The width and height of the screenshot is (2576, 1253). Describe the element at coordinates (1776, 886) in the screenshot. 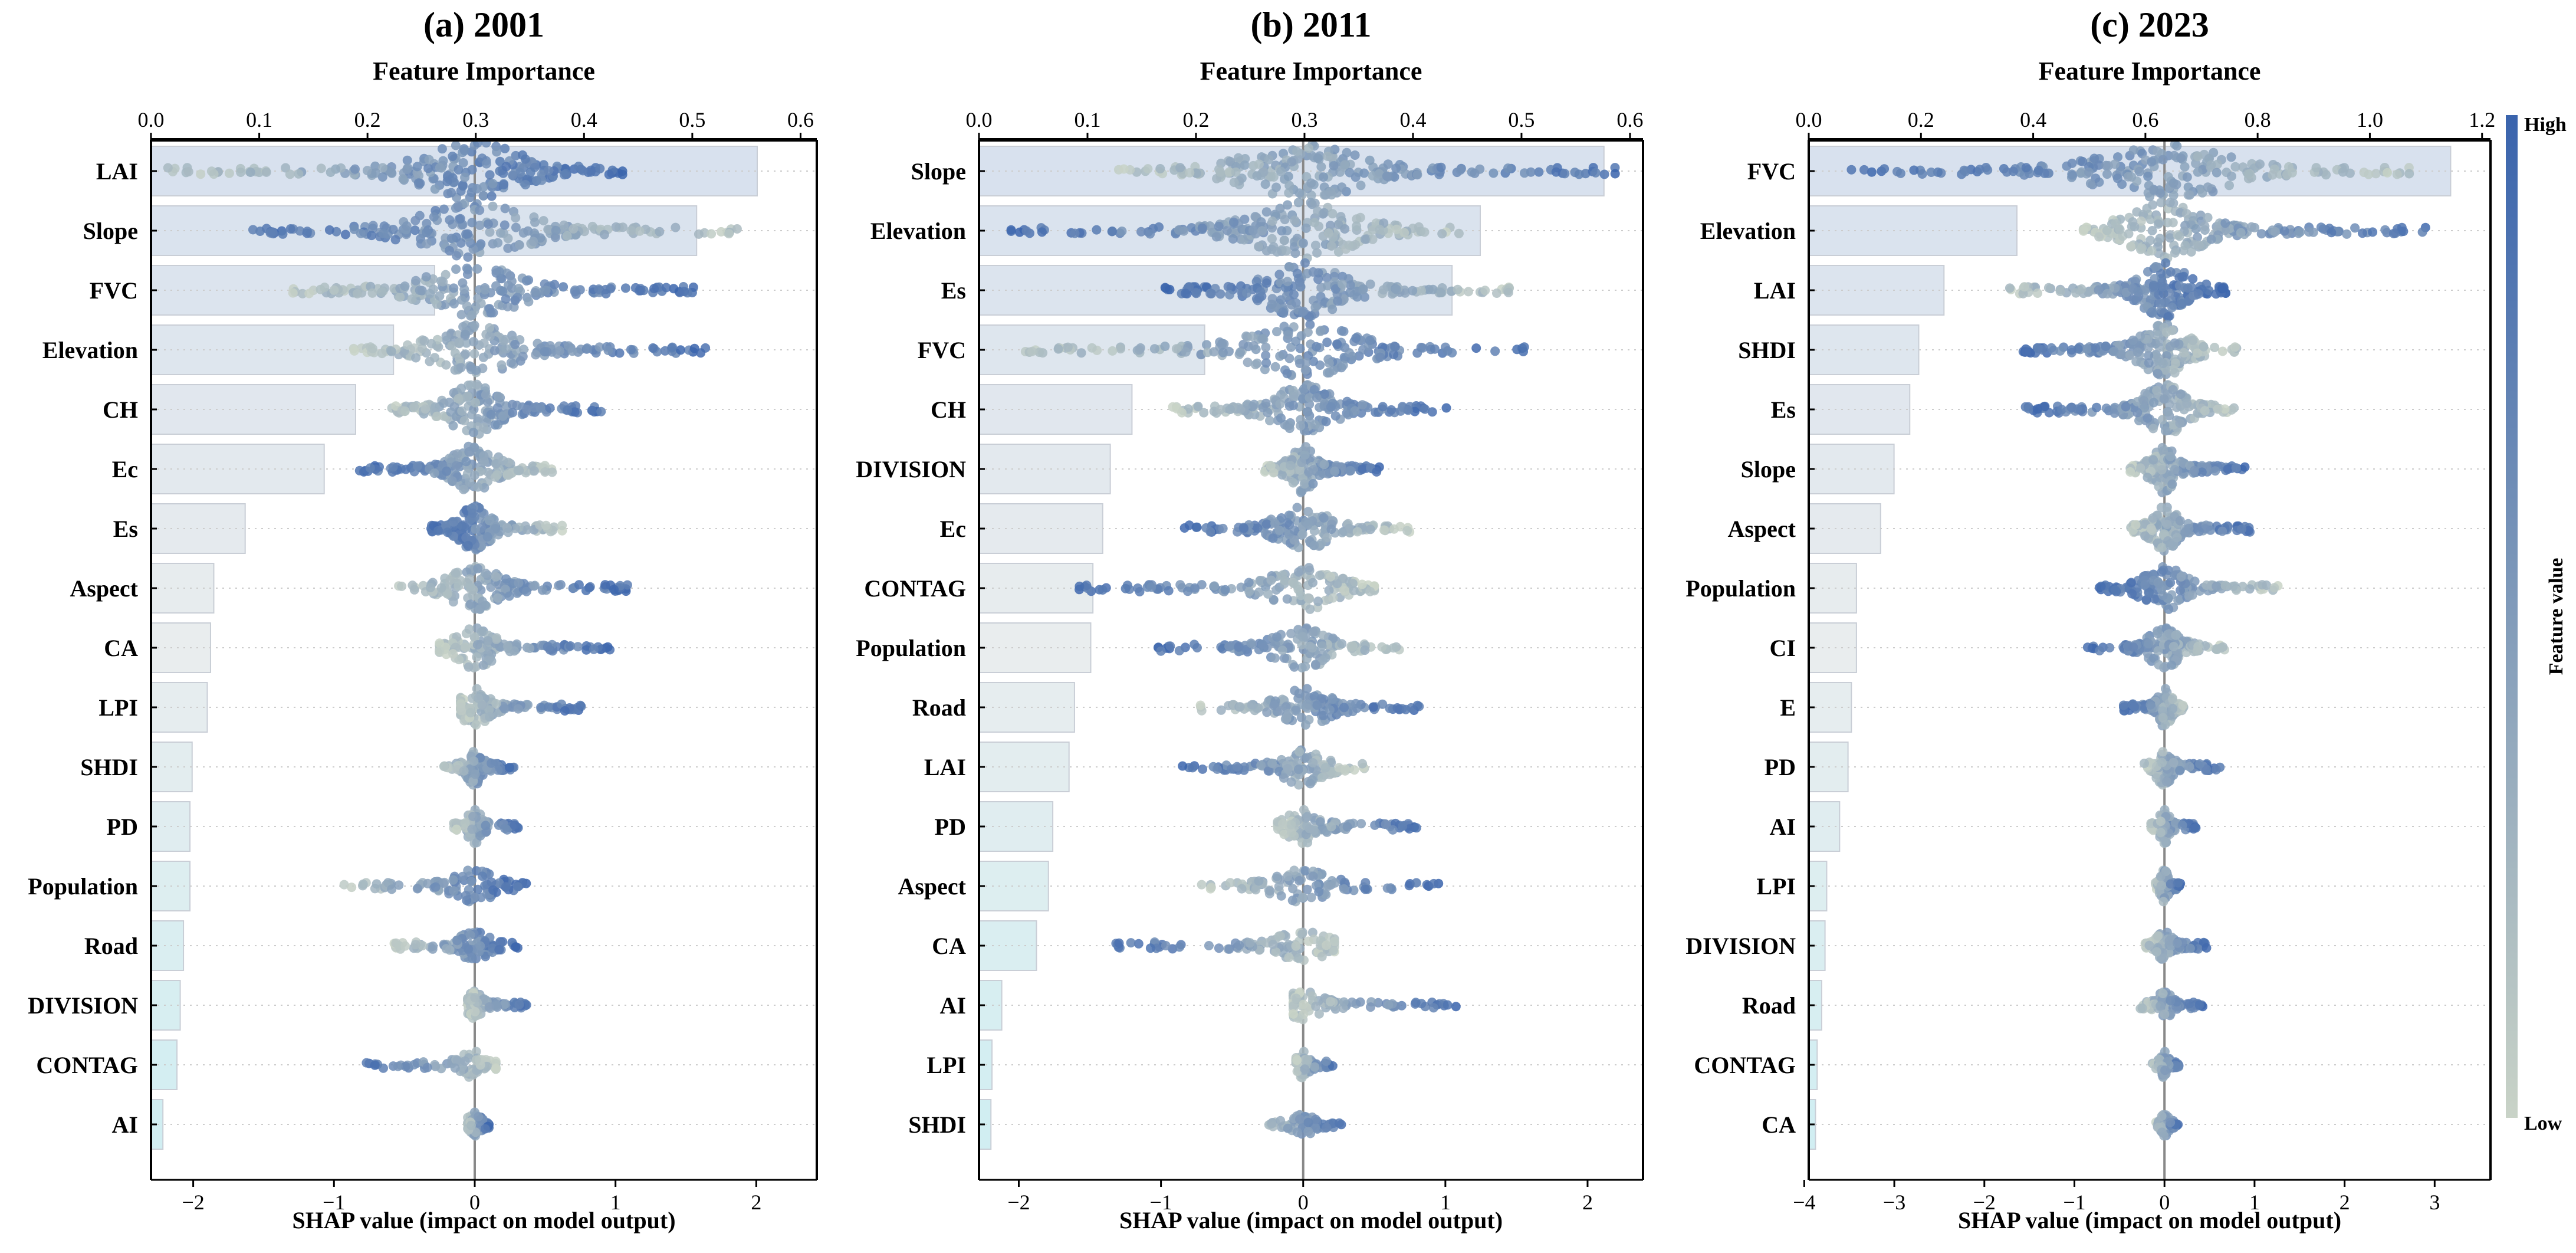

I see `feature-label: LPI` at that location.